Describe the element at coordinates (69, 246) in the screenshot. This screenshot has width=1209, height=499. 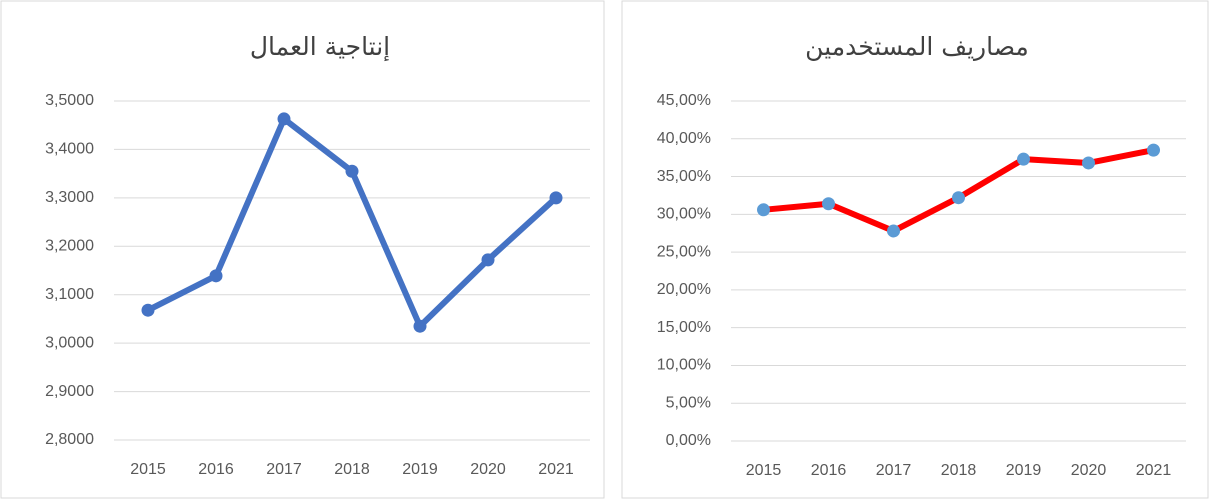
I see `y-tick-label: 3,2000` at that location.